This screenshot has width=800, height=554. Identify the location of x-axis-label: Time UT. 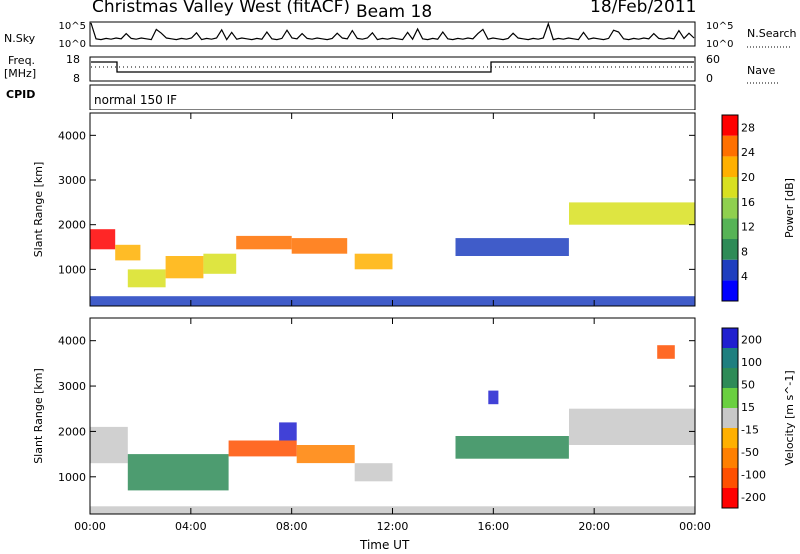
(385, 545).